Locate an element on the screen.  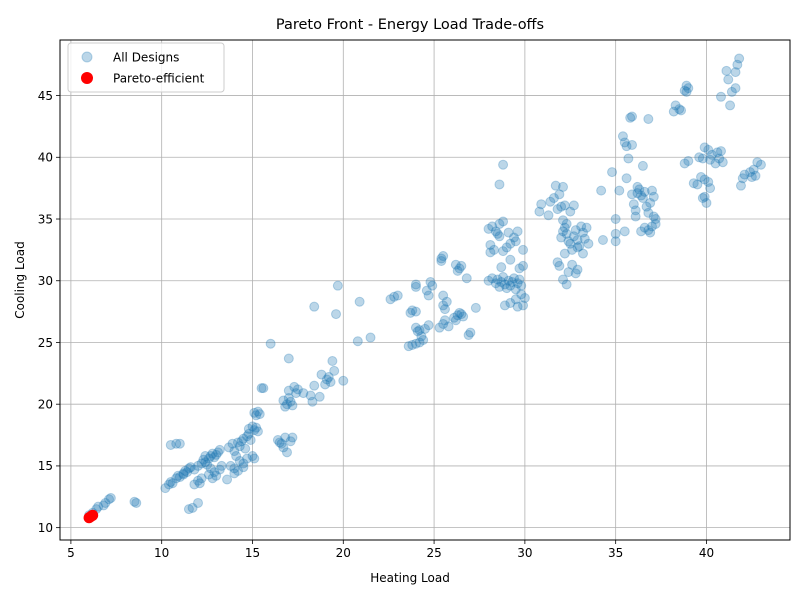
legend-label-pareto-efficient: Pareto-efficient is located at coordinates (159, 79).